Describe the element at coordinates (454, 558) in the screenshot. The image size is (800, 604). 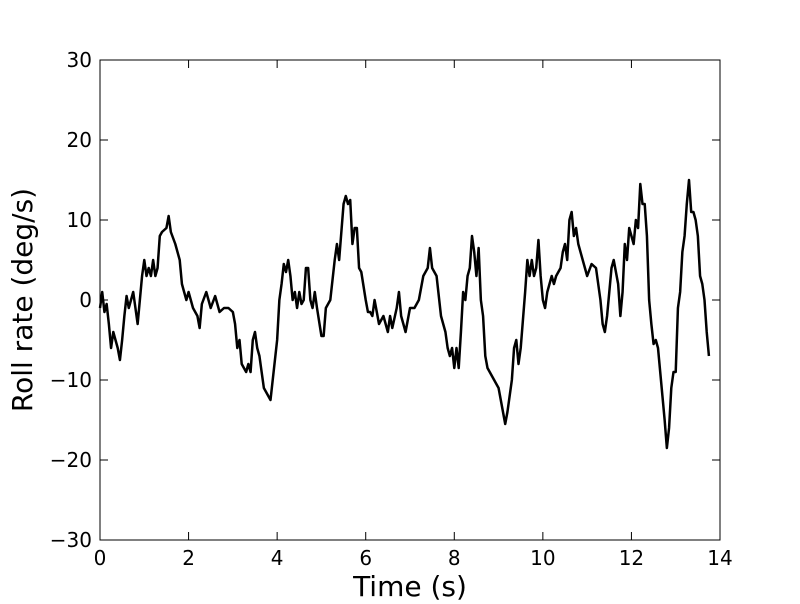
I see `x-tick-label: 8` at that location.